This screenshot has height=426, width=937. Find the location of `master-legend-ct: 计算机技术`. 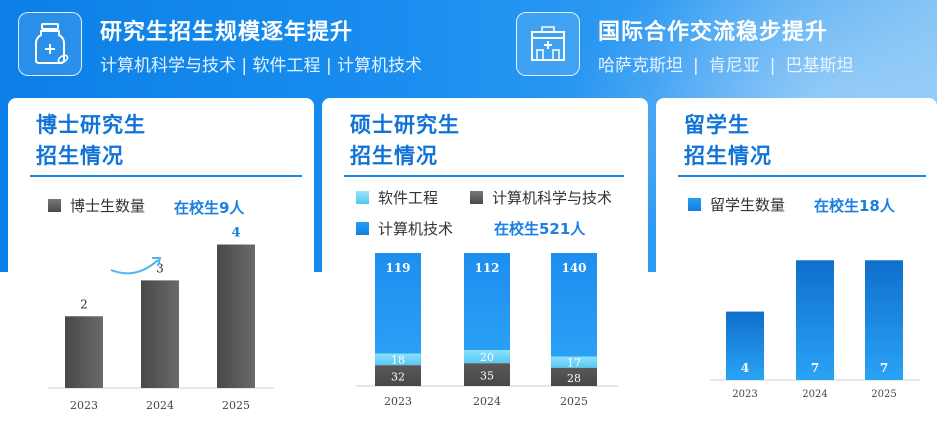

master-legend-ct: 计算机技术 is located at coordinates (404, 228).